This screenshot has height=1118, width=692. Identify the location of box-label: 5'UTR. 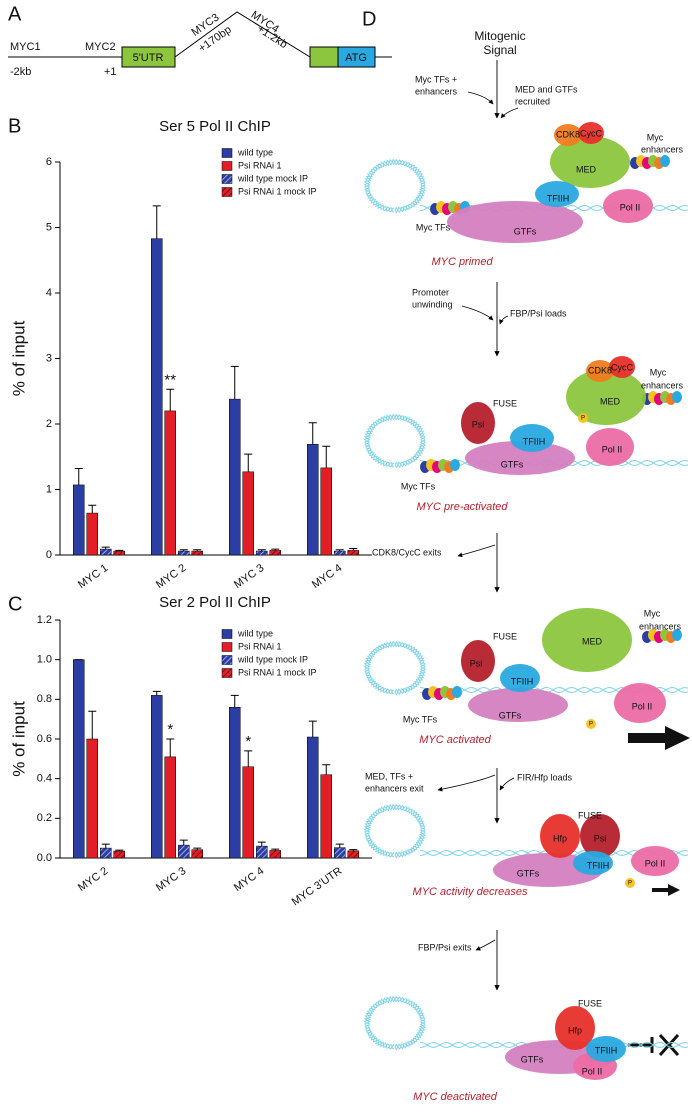
(148, 58).